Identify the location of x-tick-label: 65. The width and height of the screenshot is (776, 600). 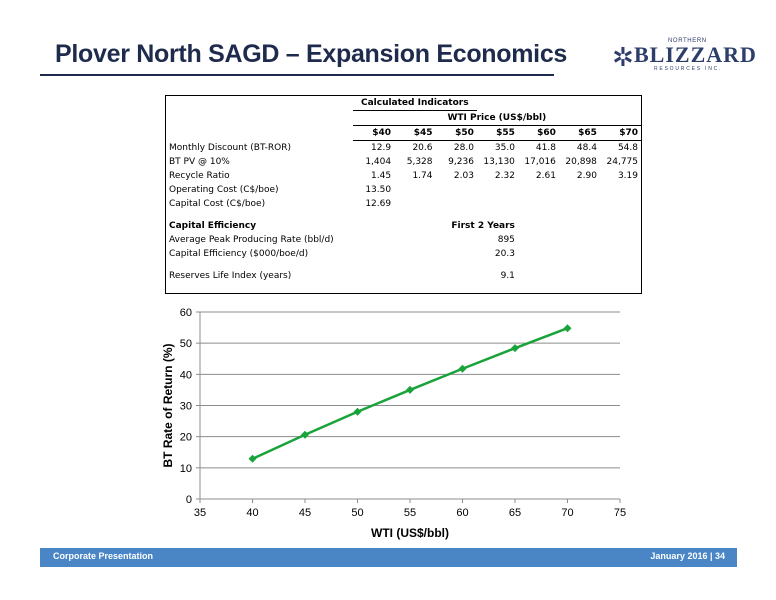
(515, 513).